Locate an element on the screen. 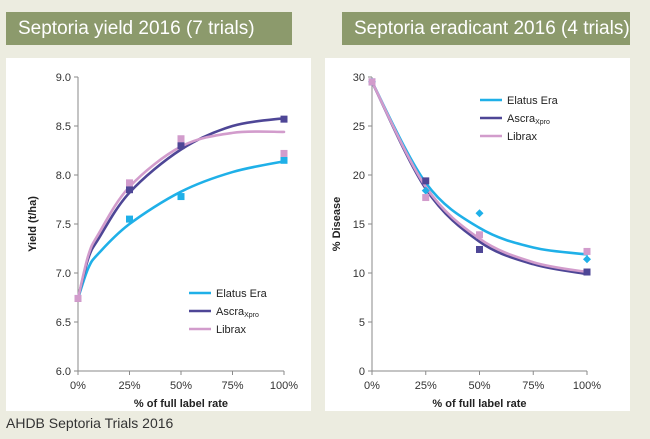 Image resolution: width=650 pixels, height=439 pixels. yield-trendline-elatus-era is located at coordinates (181, 229).